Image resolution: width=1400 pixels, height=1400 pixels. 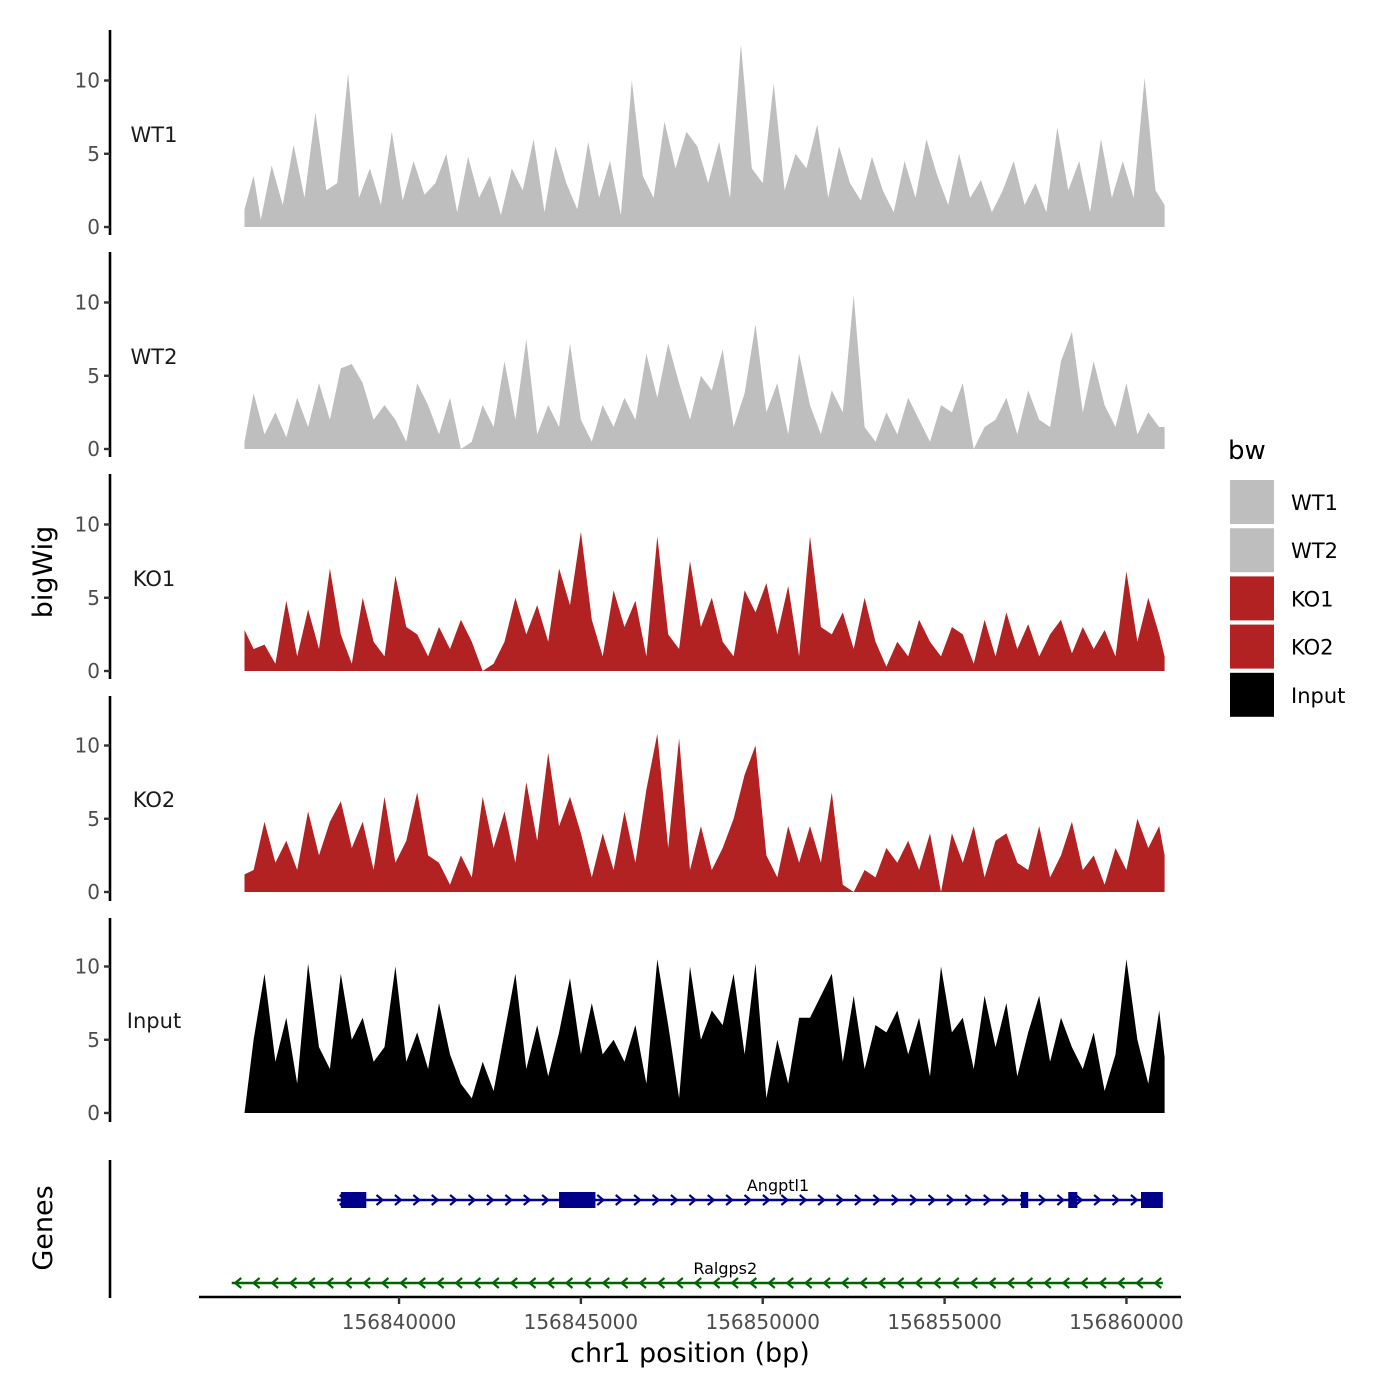 What do you see at coordinates (154, 800) in the screenshot?
I see `track-label-ko2: KO2` at bounding box center [154, 800].